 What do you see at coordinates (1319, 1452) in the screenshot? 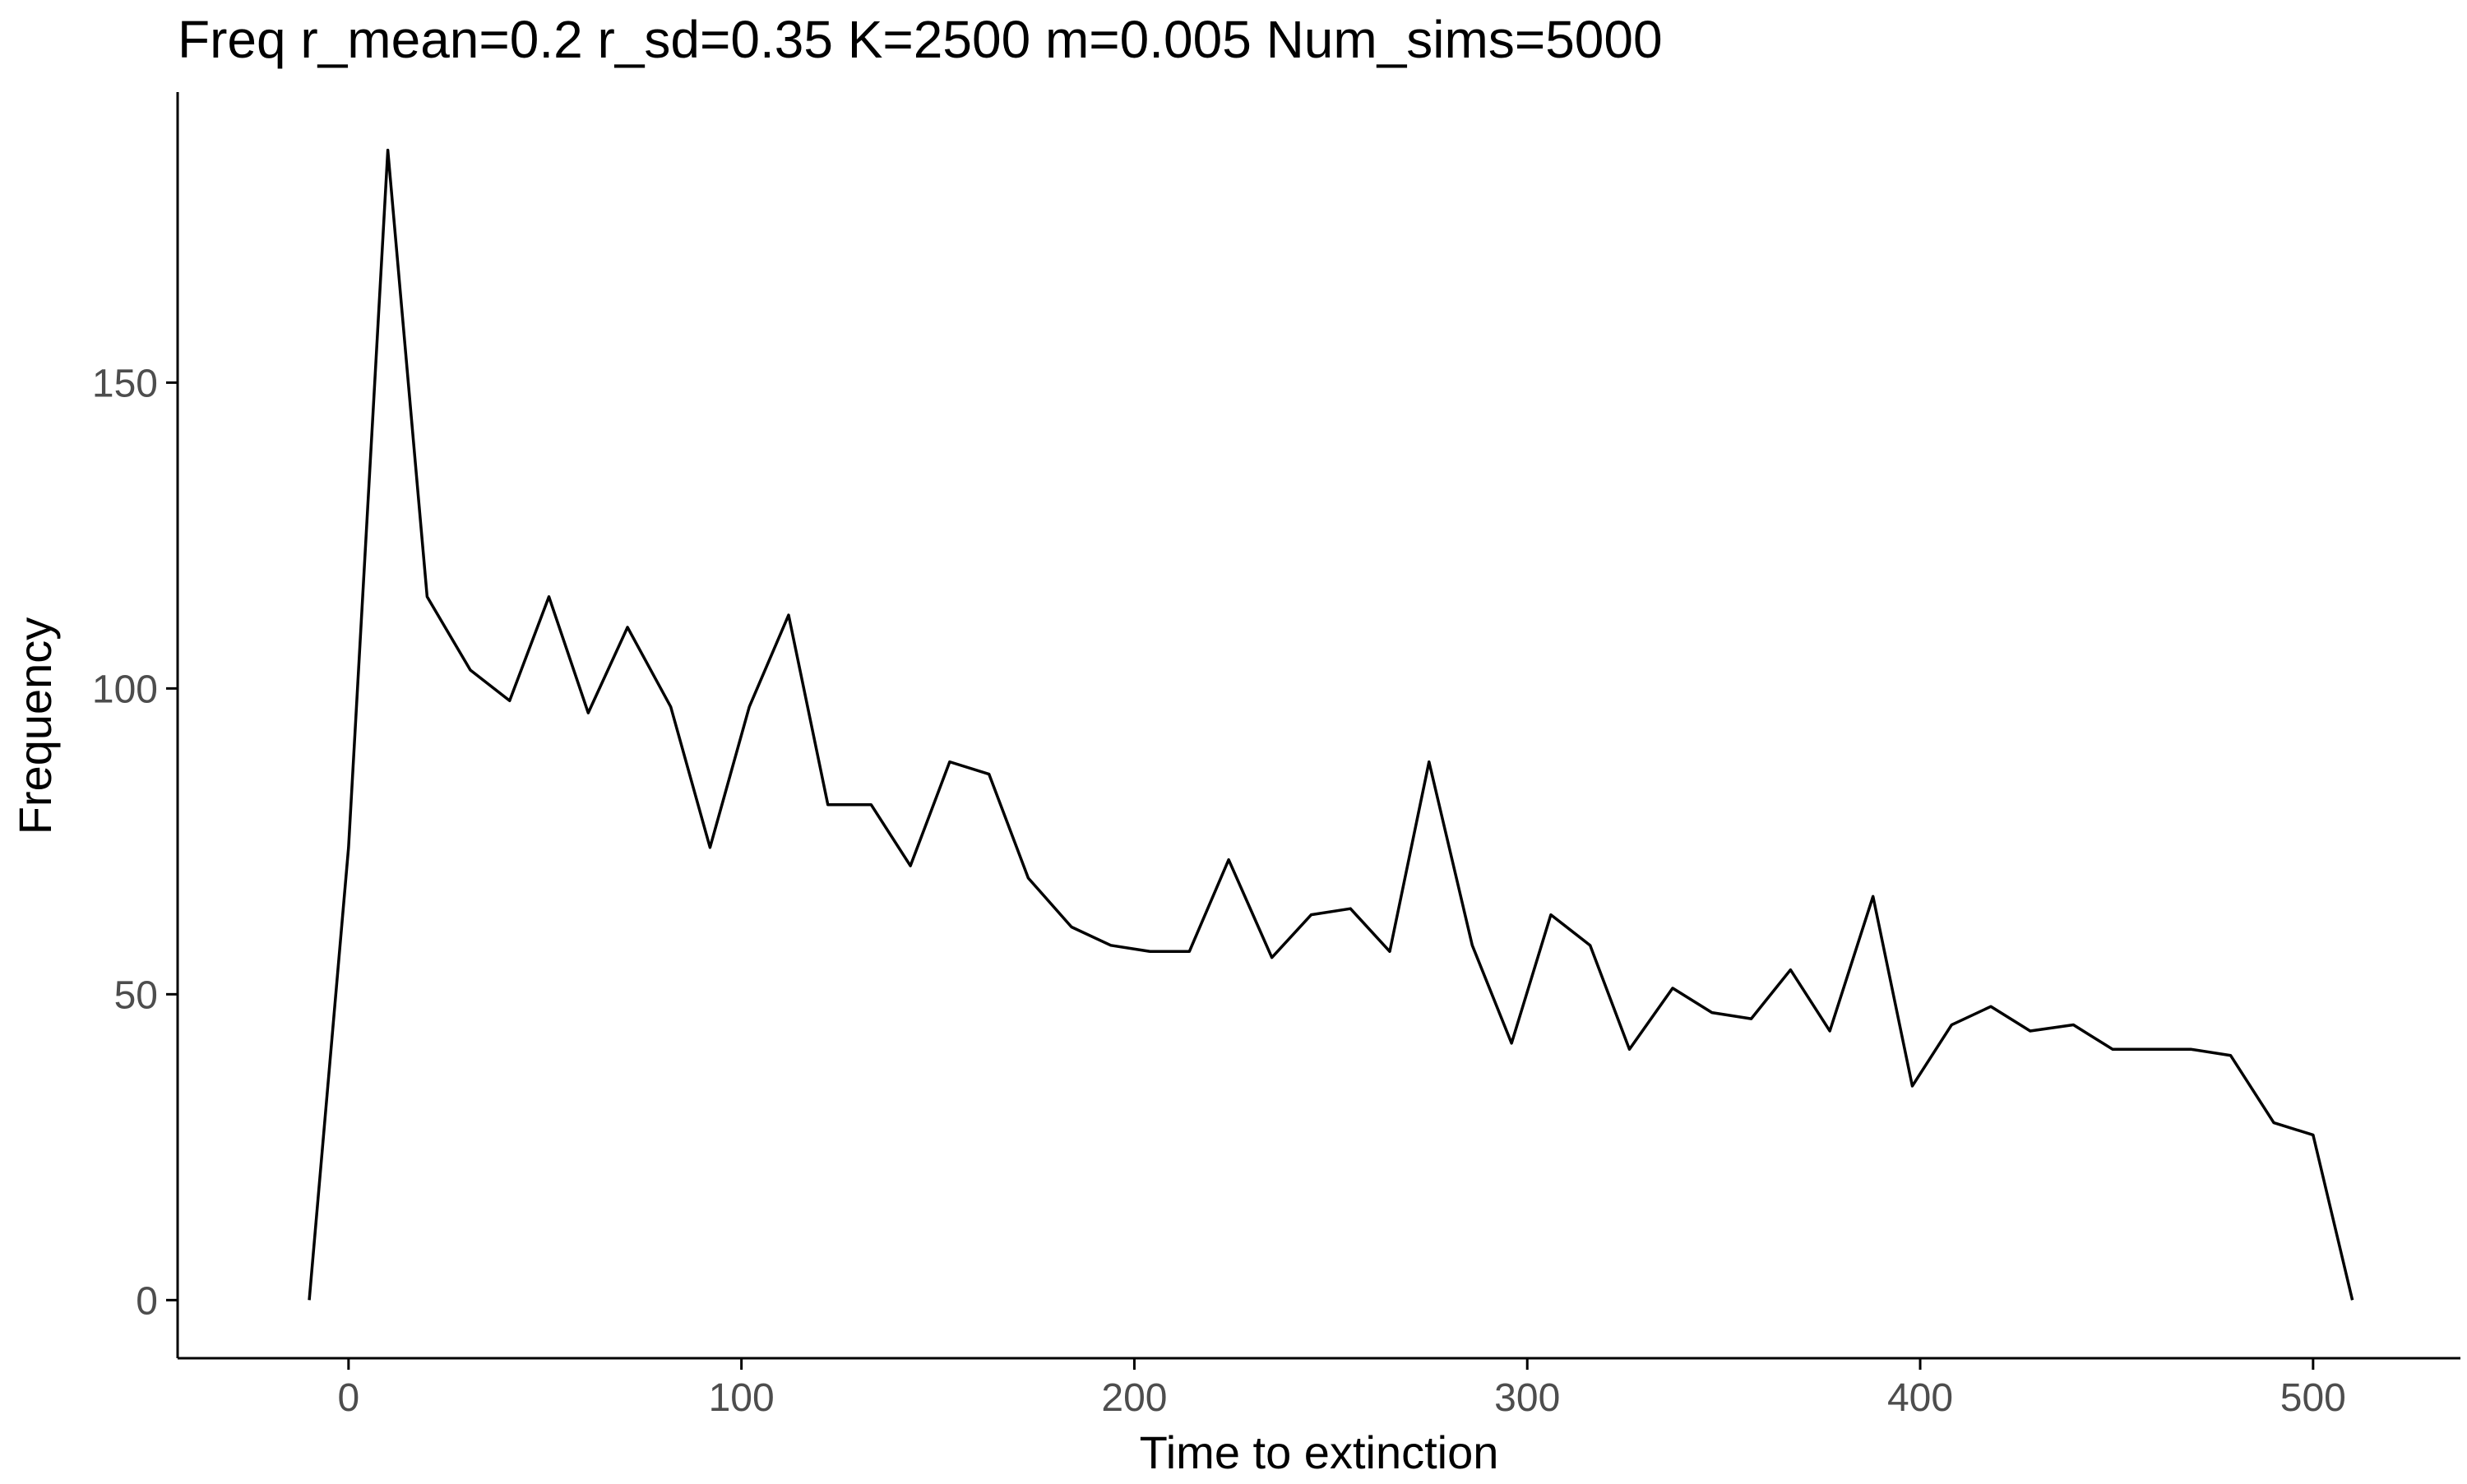
I see `x-axis-label: Time to extinction` at bounding box center [1319, 1452].